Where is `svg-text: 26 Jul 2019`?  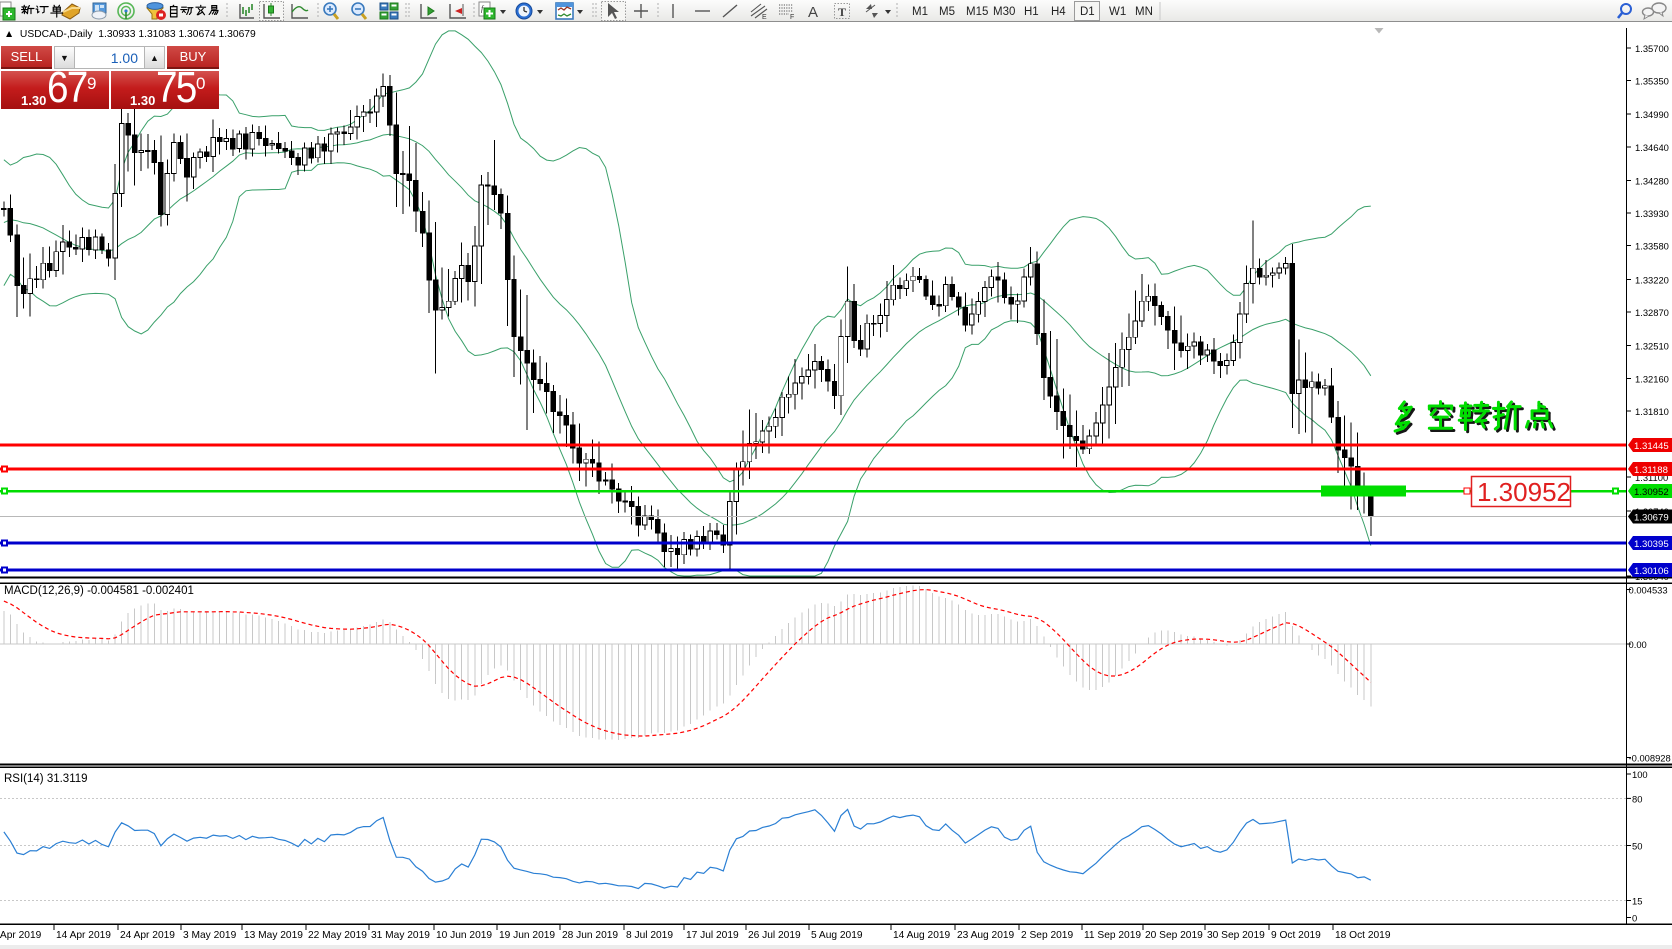
svg-text: 26 Jul 2019 is located at coordinates (774, 935).